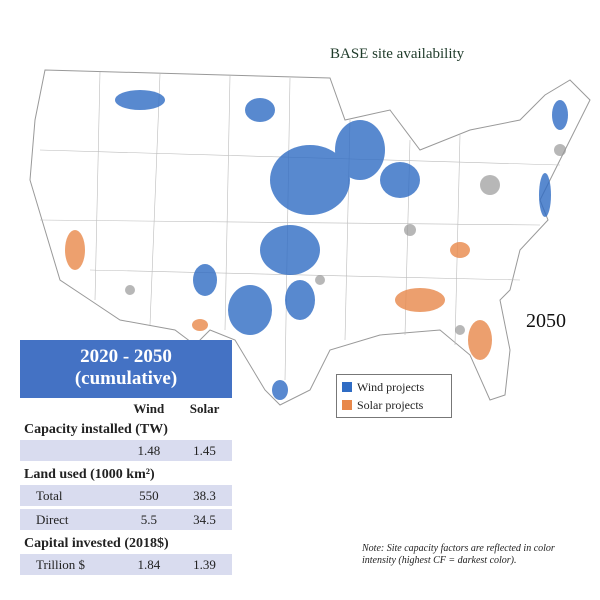 Image resolution: width=600 pixels, height=600 pixels. Describe the element at coordinates (391, 386) in the screenshot. I see `legend-label: Wind projects` at that location.